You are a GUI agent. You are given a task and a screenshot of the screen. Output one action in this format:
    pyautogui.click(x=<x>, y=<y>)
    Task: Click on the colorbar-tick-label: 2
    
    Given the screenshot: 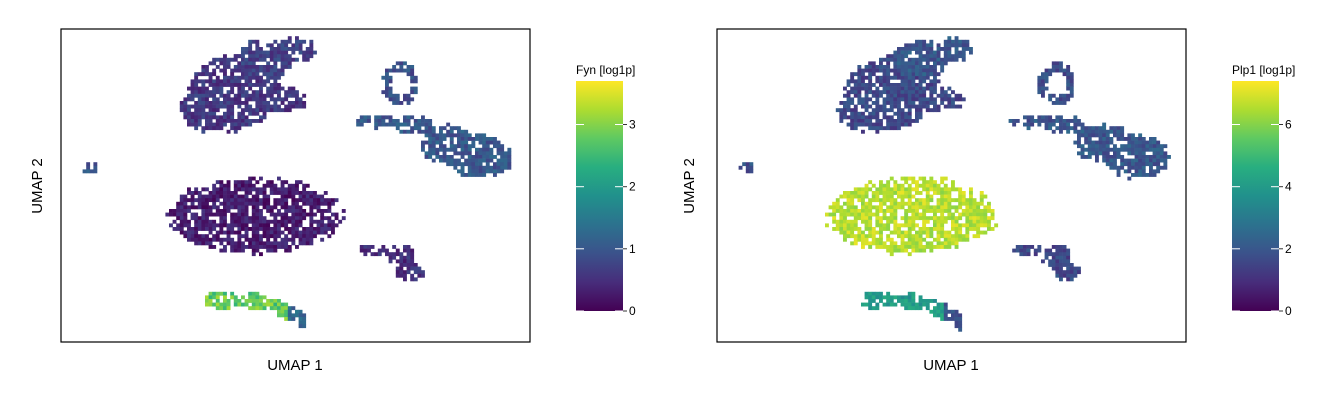 What is the action you would take?
    pyautogui.click(x=1288, y=249)
    